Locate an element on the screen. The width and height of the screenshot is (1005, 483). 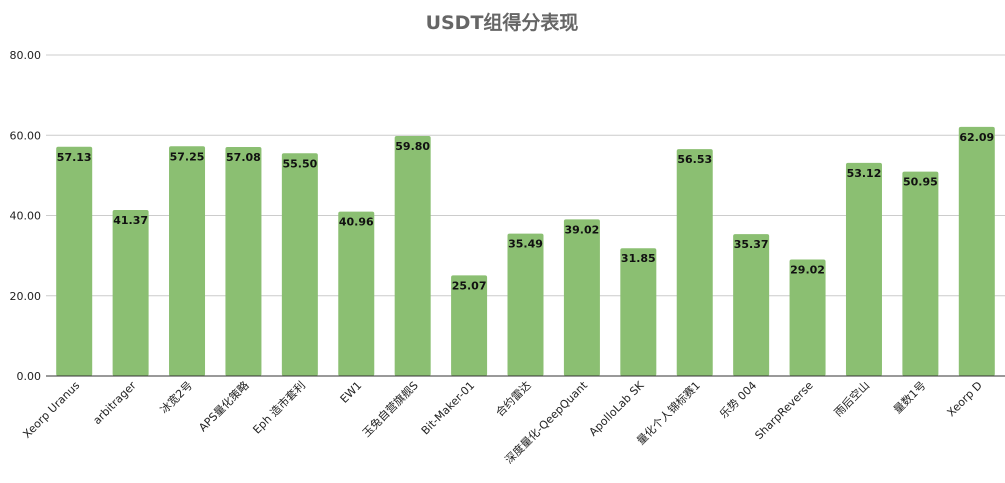
data-label: 25.07 is located at coordinates (469, 285).